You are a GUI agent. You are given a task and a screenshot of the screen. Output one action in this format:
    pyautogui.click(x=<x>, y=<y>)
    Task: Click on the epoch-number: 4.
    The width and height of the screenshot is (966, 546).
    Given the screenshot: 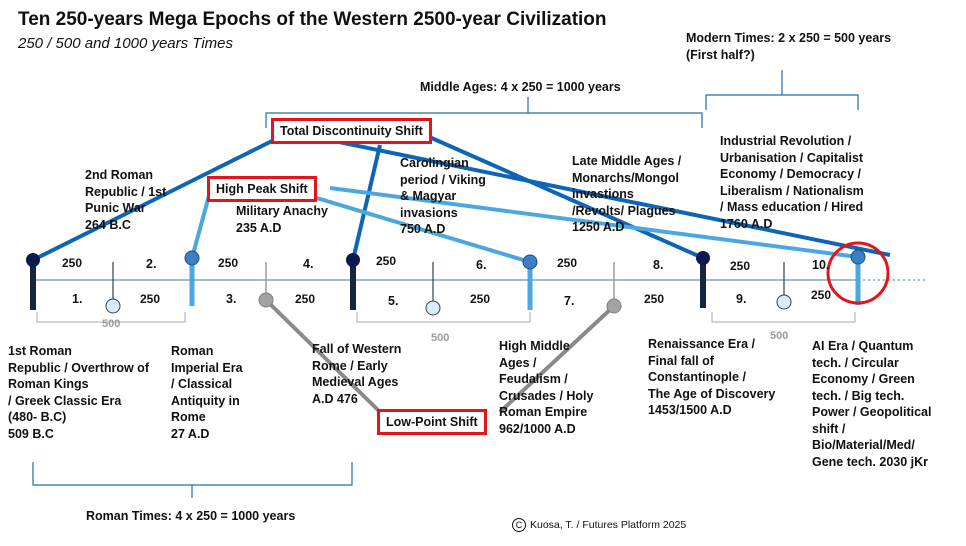 What is the action you would take?
    pyautogui.click(x=308, y=264)
    